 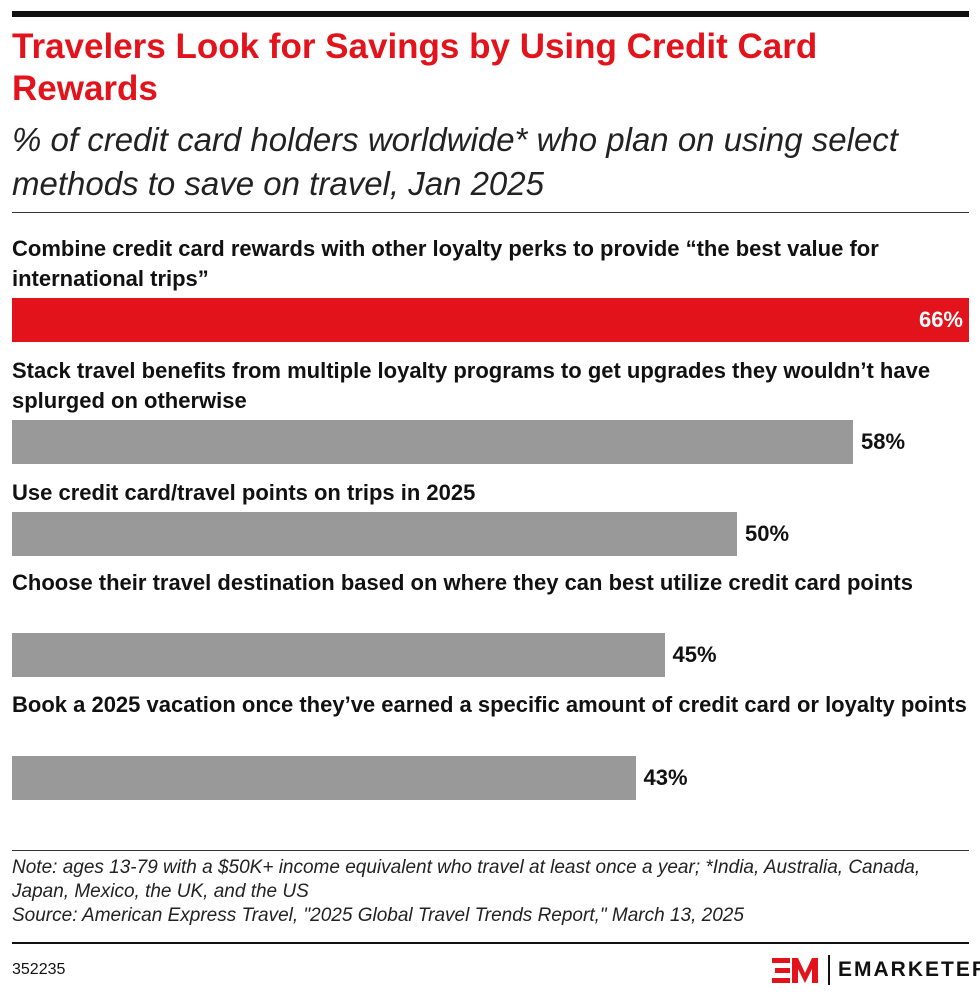 What do you see at coordinates (767, 533) in the screenshot?
I see `value-label: 50%` at bounding box center [767, 533].